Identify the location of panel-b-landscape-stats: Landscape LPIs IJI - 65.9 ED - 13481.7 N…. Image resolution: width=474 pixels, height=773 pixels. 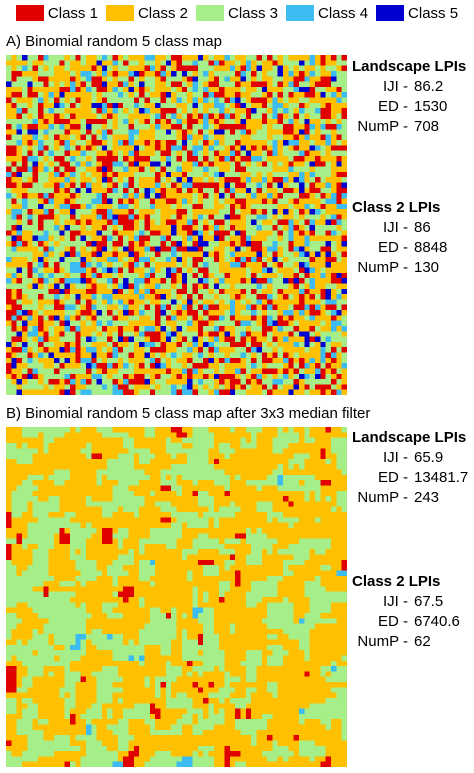
(412, 468).